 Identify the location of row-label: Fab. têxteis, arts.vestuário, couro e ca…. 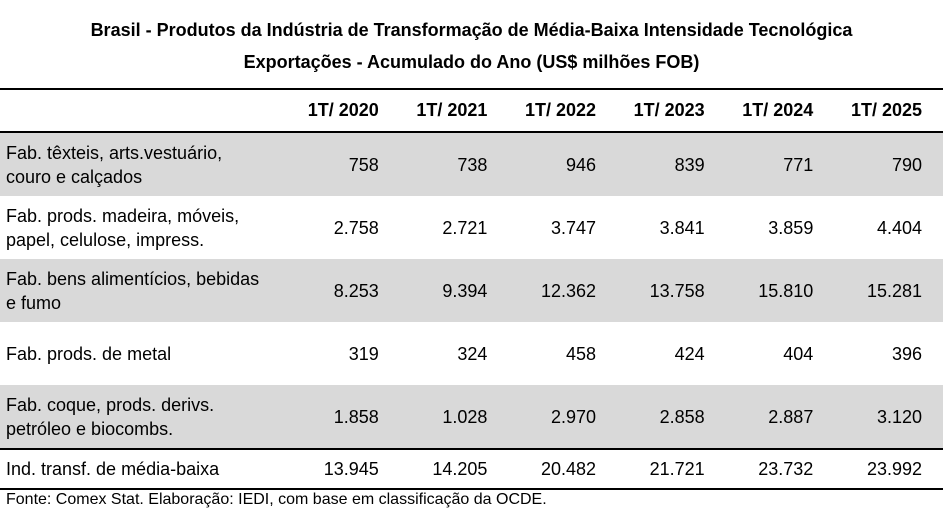
(146, 164).